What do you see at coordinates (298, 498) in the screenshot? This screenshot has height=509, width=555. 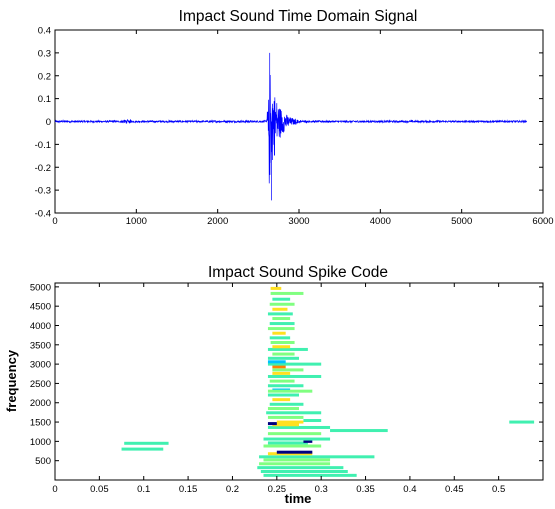 I see `spike-x-axis-label: time` at bounding box center [298, 498].